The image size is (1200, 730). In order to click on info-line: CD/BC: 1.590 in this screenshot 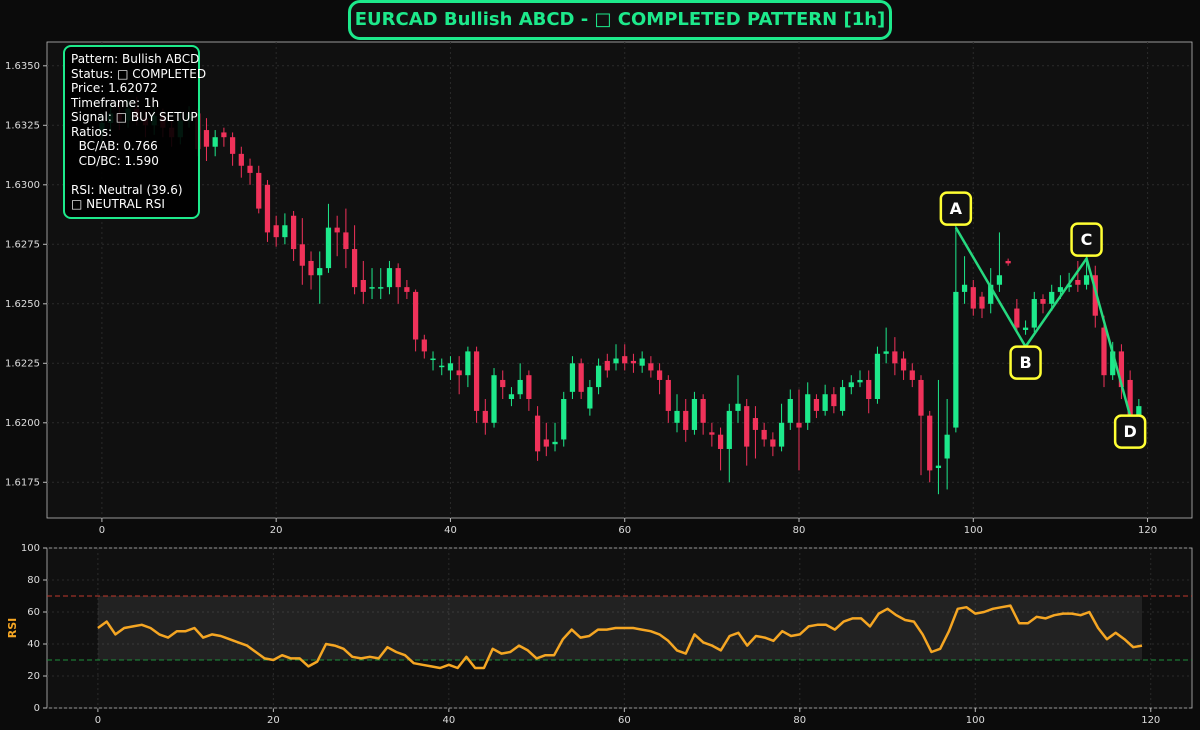, I will do `click(115, 160)`.